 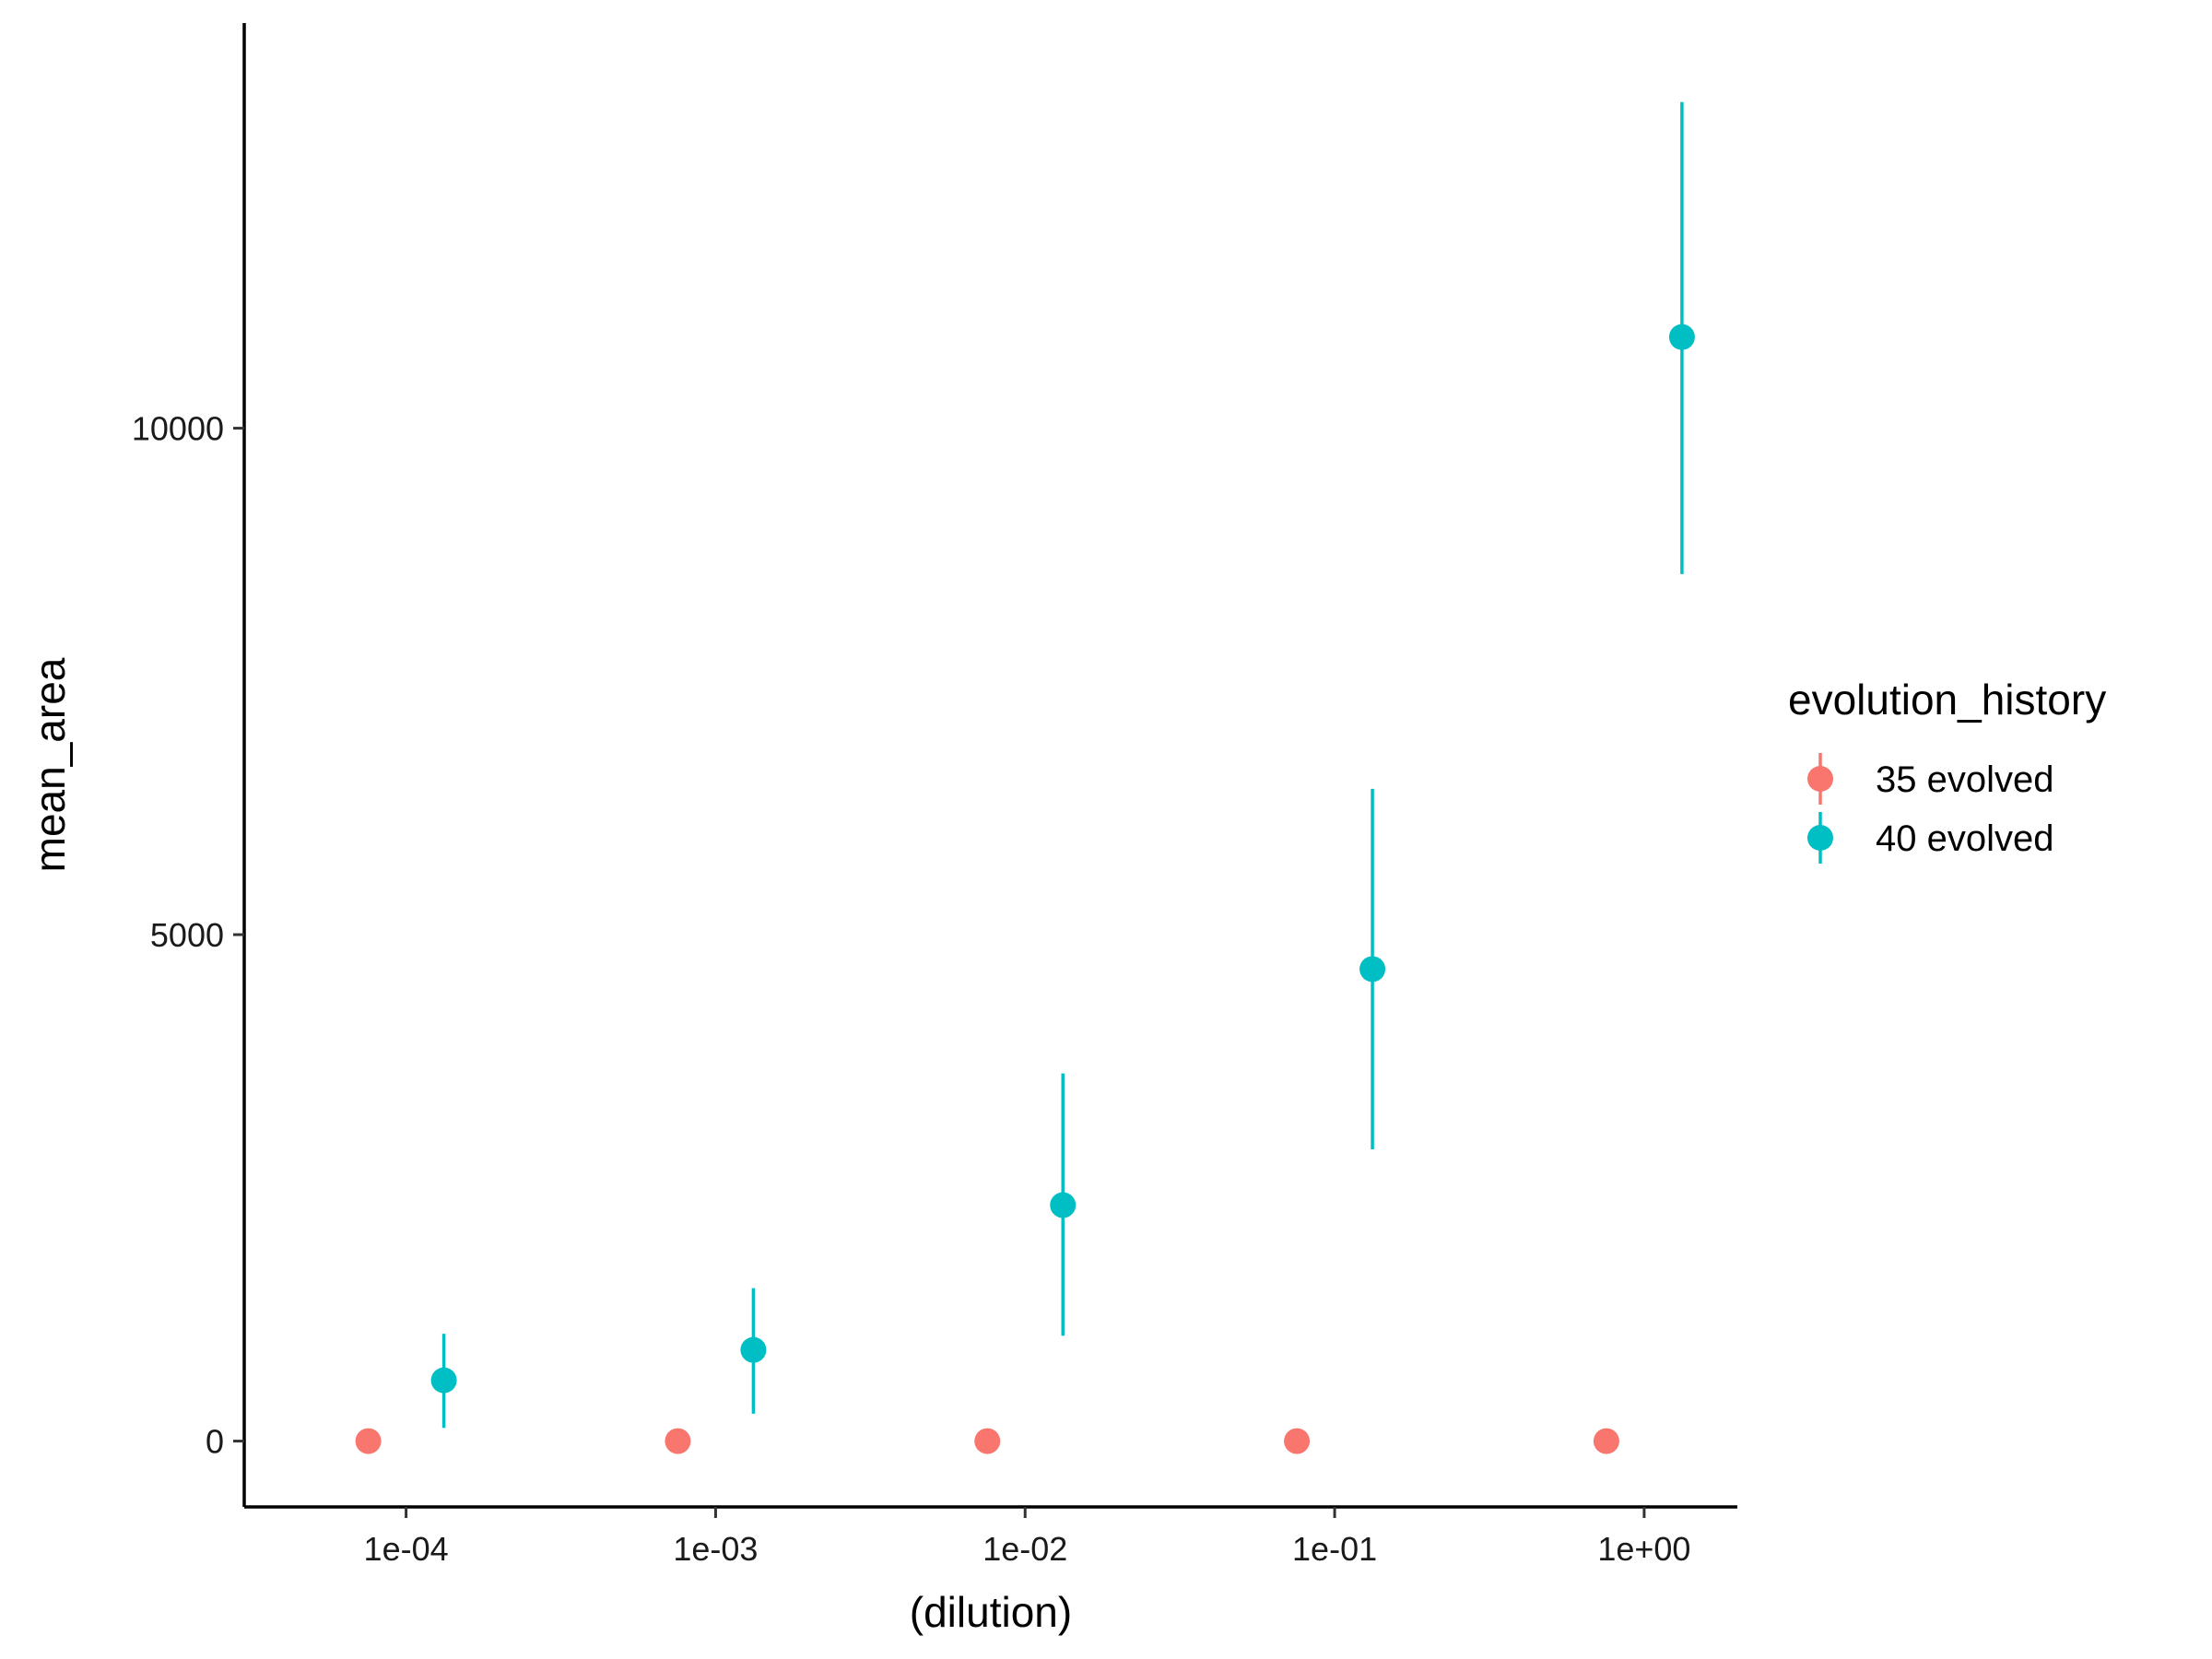 What do you see at coordinates (187, 935) in the screenshot?
I see `y-tick-label: 5000` at bounding box center [187, 935].